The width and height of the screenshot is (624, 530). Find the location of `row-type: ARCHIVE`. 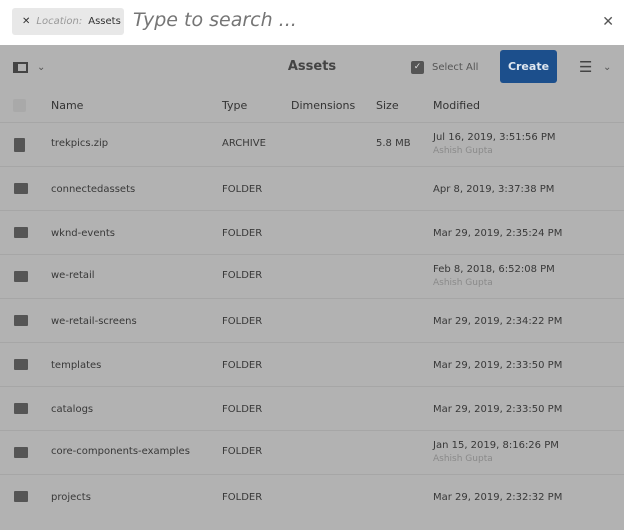

row-type: ARCHIVE is located at coordinates (244, 143).